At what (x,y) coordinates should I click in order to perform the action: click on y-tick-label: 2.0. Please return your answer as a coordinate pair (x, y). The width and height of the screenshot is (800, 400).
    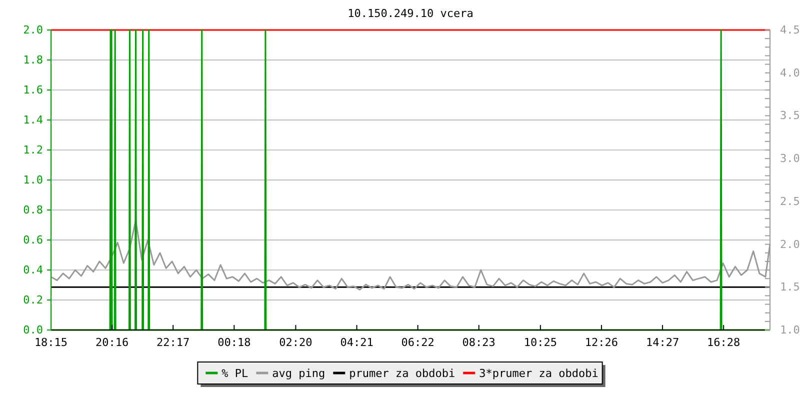
    Looking at the image, I should click on (33, 30).